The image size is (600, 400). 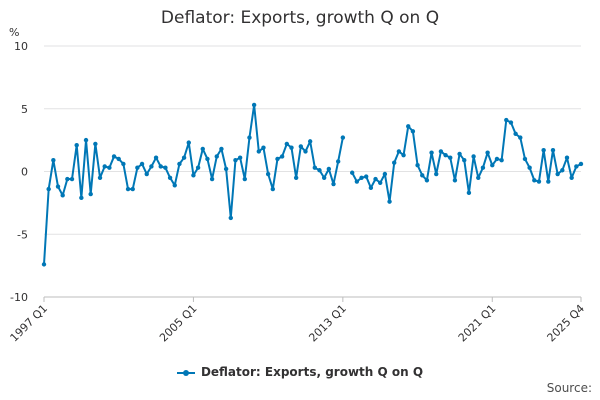 I want to click on y-tick-label: -5, so click(x=22, y=234).